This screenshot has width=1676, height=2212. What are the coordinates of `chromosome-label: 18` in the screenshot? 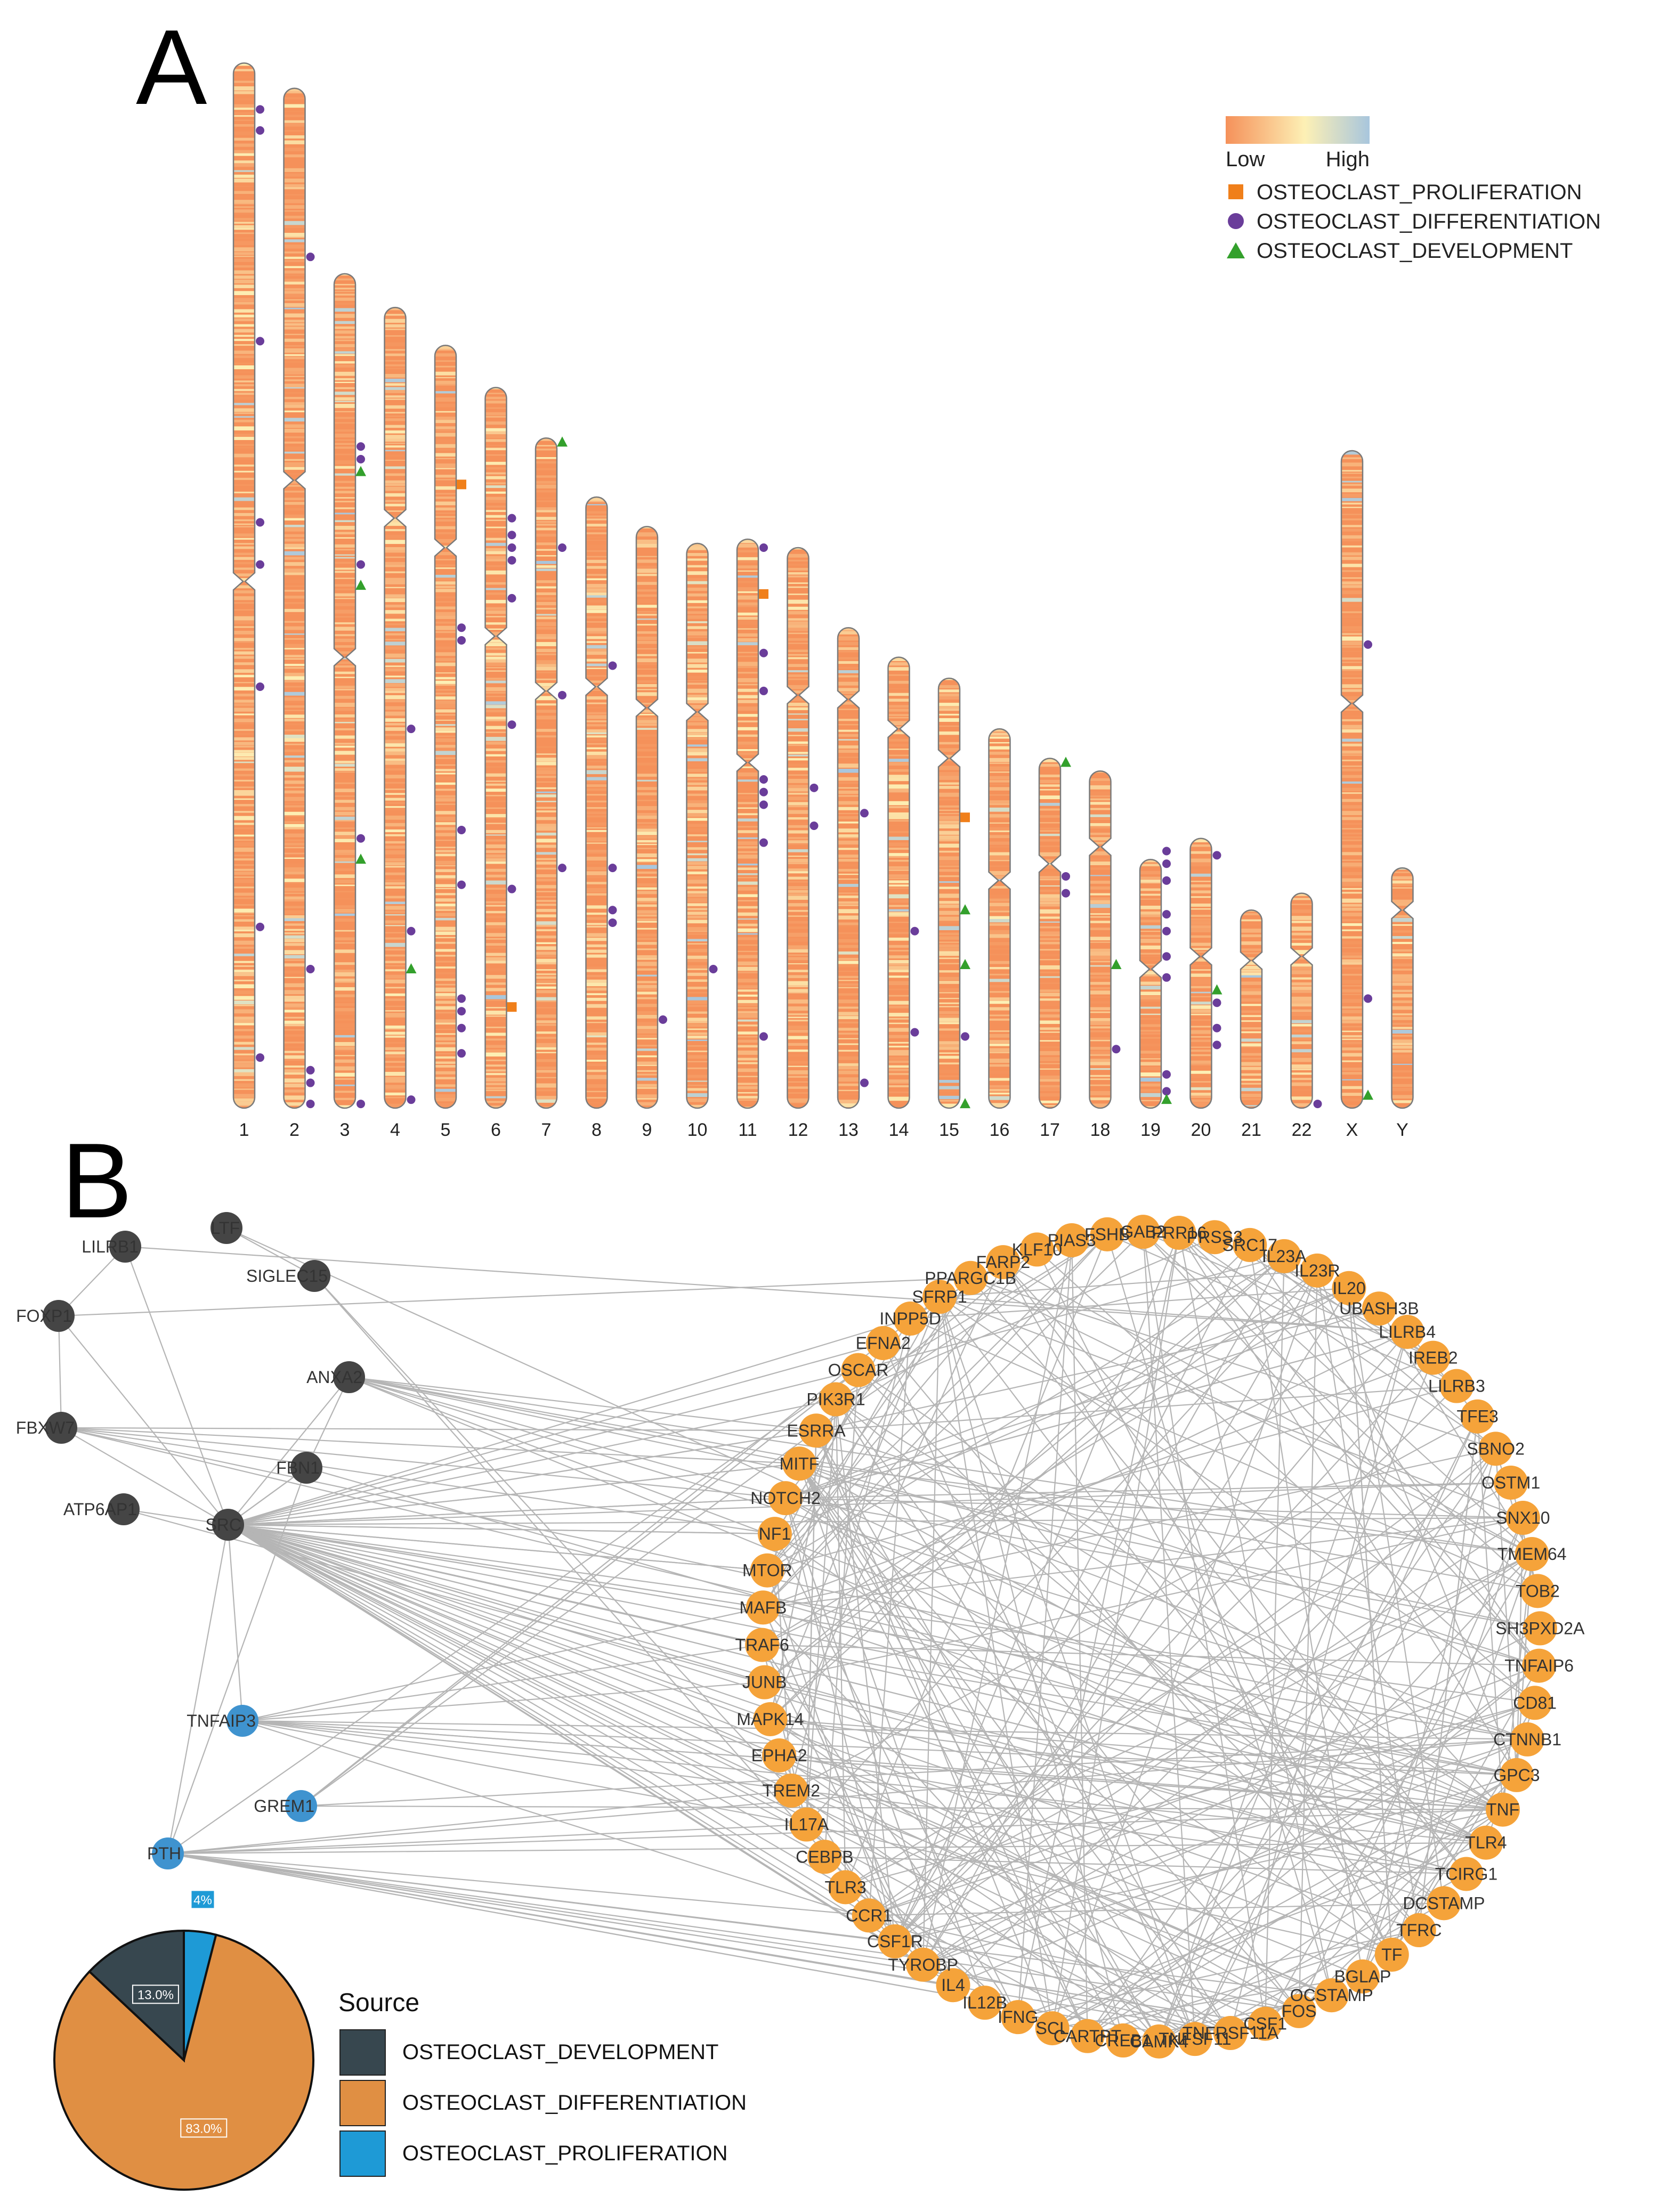 It's located at (1100, 1130).